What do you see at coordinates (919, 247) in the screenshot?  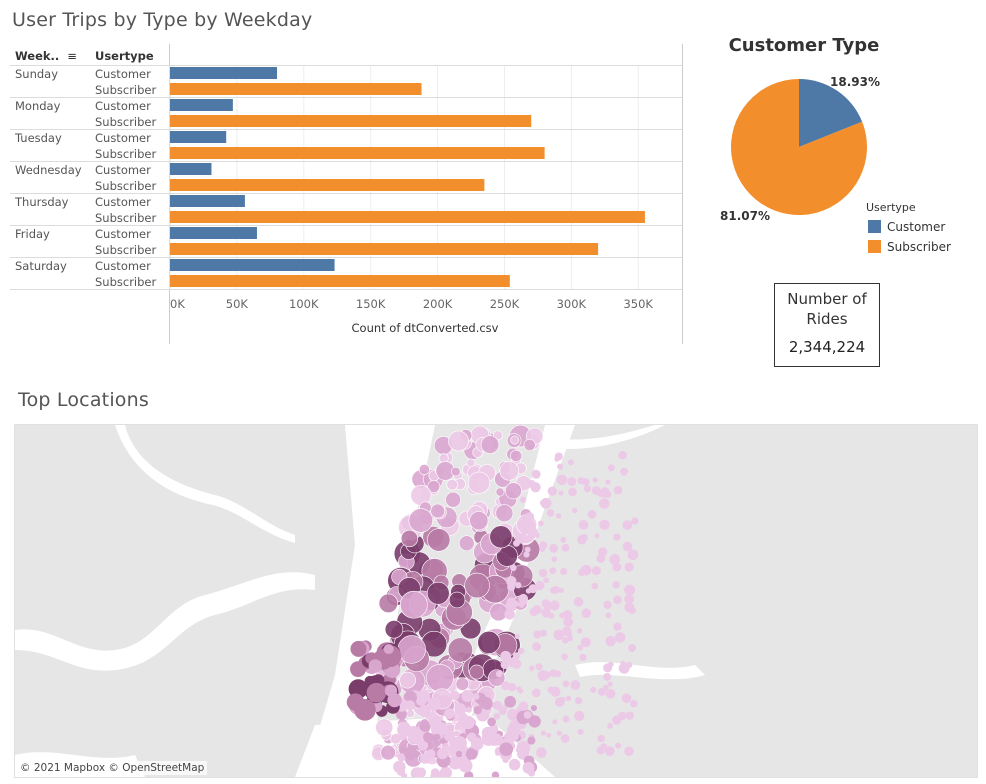 I see `legend-label-subscriber: Subscriber` at bounding box center [919, 247].